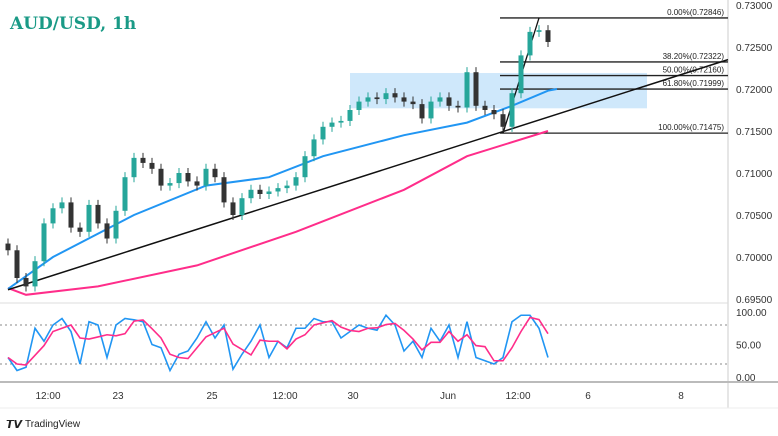 Image resolution: width=778 pixels, height=436 pixels. What do you see at coordinates (353, 396) in the screenshot?
I see `time-tick: 30` at bounding box center [353, 396].